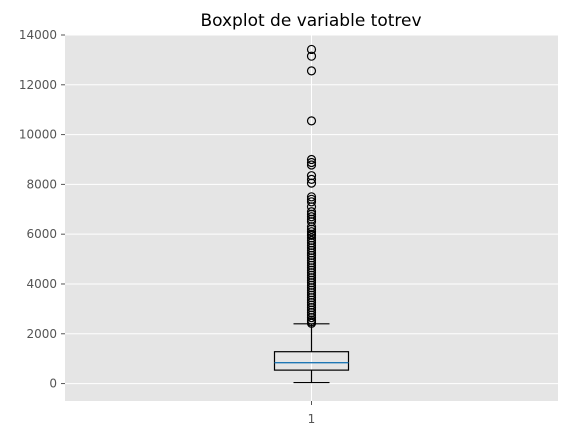 The height and width of the screenshot is (436, 569). What do you see at coordinates (53, 384) in the screenshot?
I see `y-tick-label: 0` at bounding box center [53, 384].